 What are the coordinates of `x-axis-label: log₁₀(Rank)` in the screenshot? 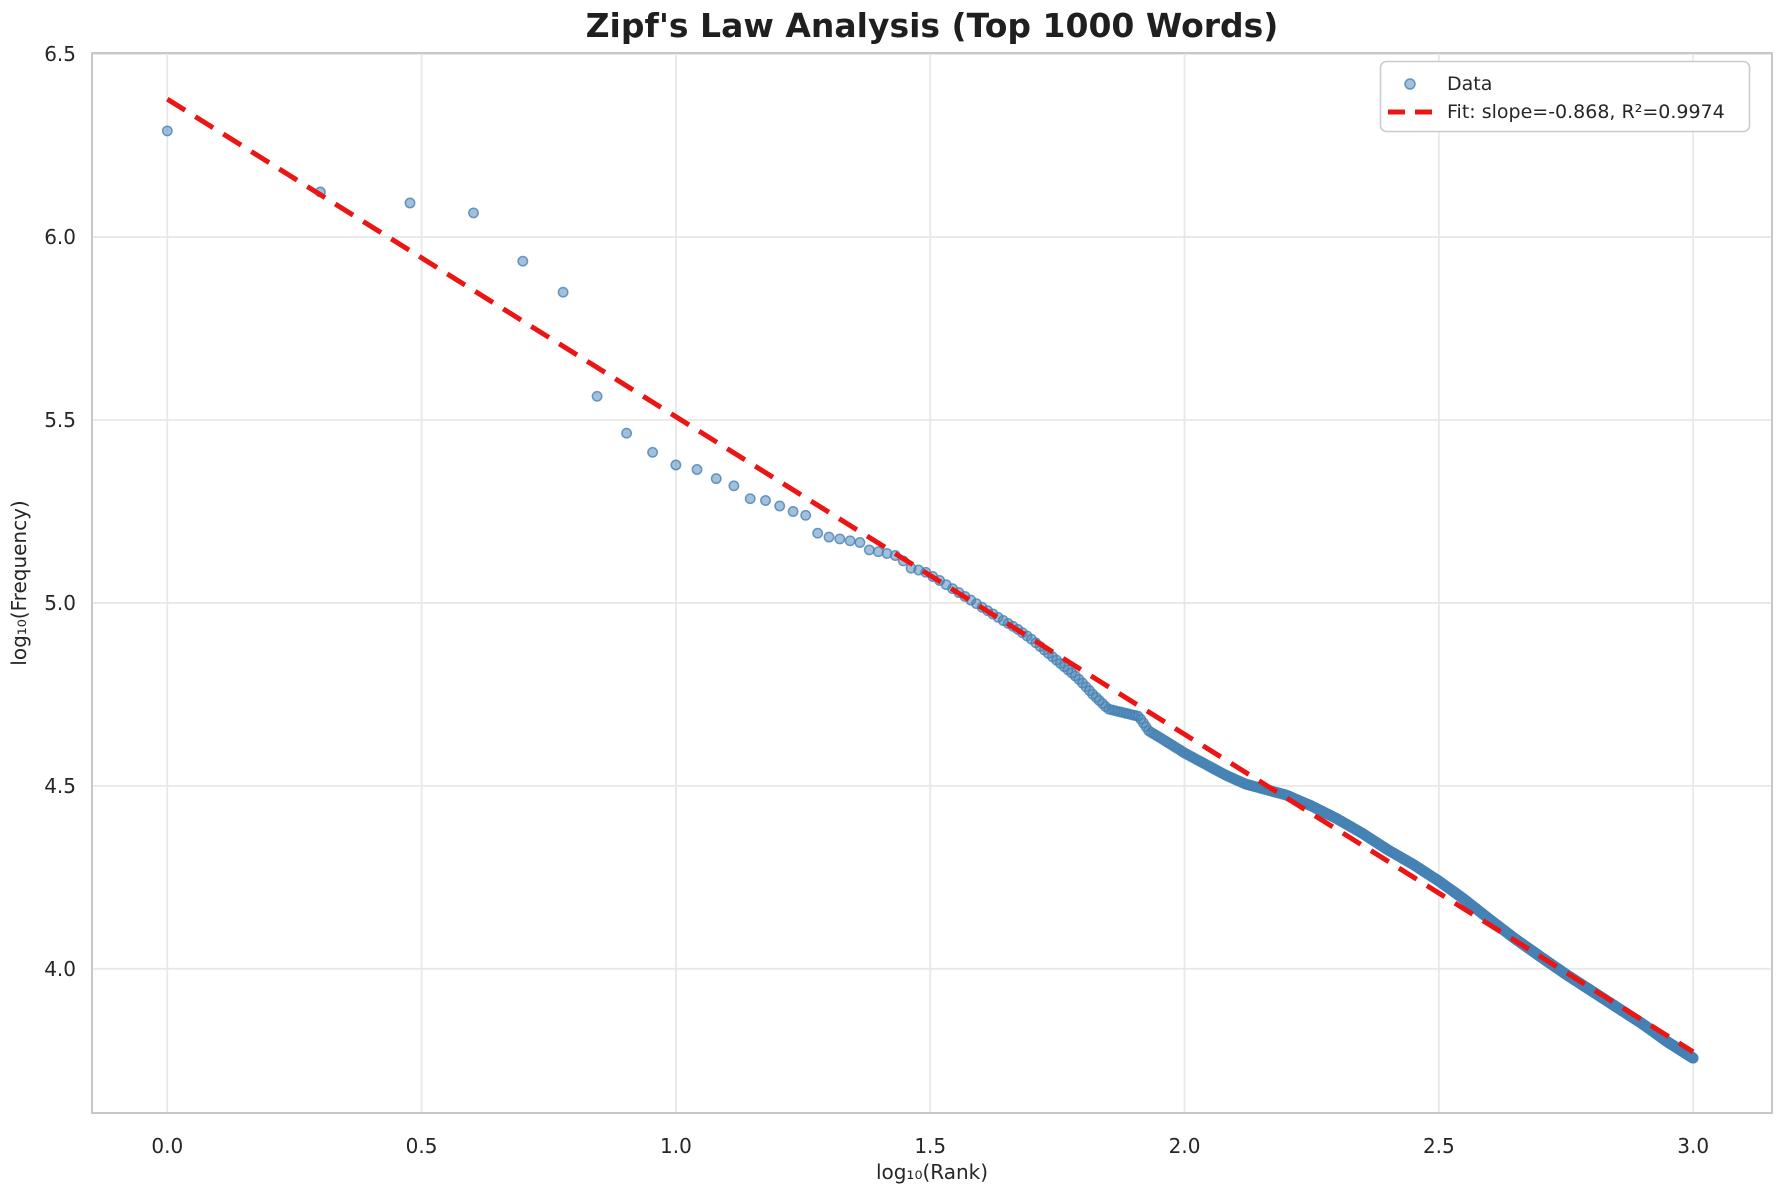 It's located at (932, 1172).